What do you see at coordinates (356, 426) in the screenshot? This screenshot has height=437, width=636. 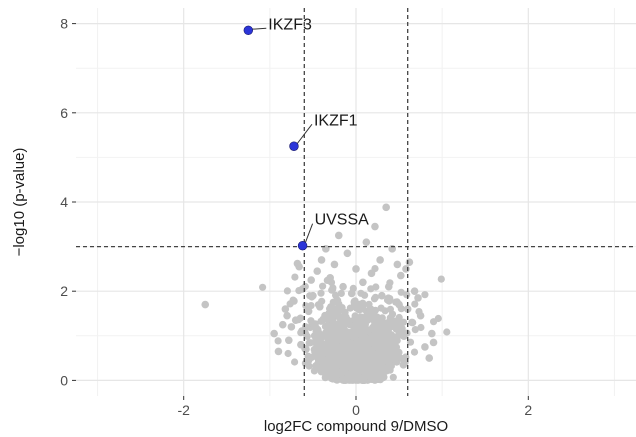 I see `x-axis-title: log2FC compound 9/DMSO` at bounding box center [356, 426].